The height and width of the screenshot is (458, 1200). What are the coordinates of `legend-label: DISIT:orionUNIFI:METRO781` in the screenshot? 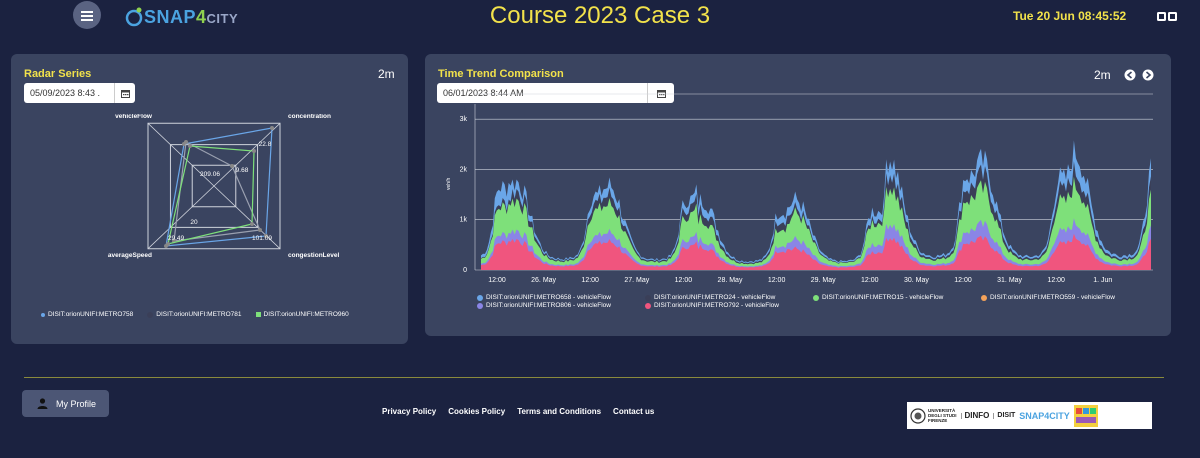 It's located at (199, 314).